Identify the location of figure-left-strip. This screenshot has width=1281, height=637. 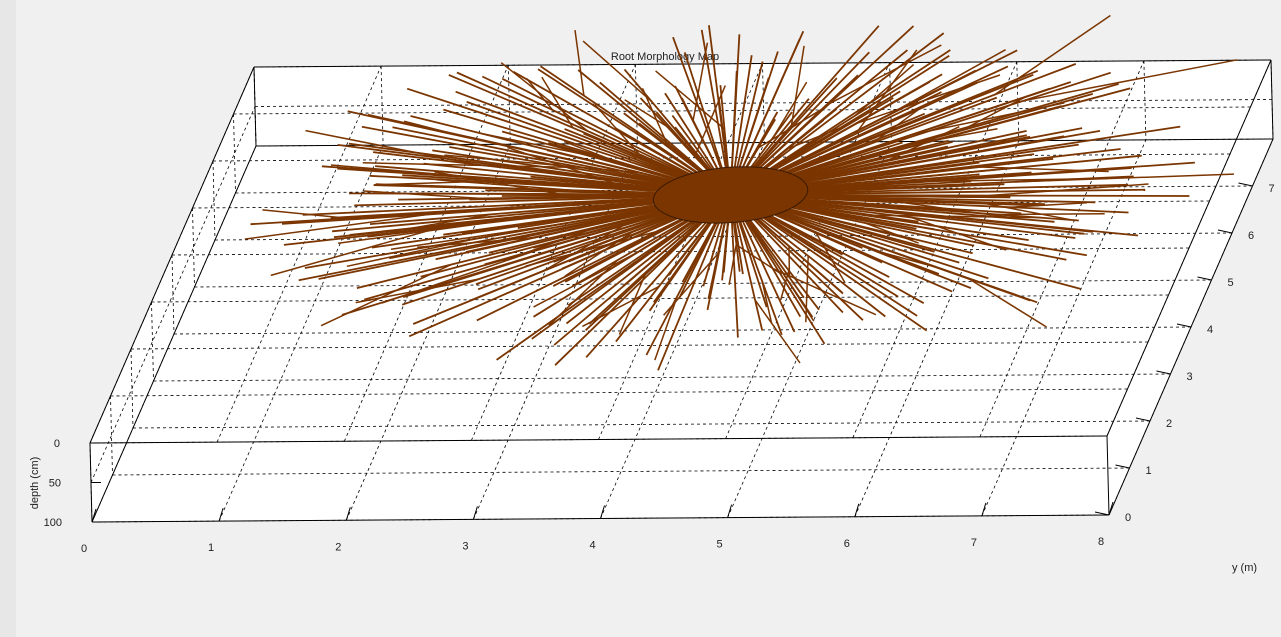
(8, 318).